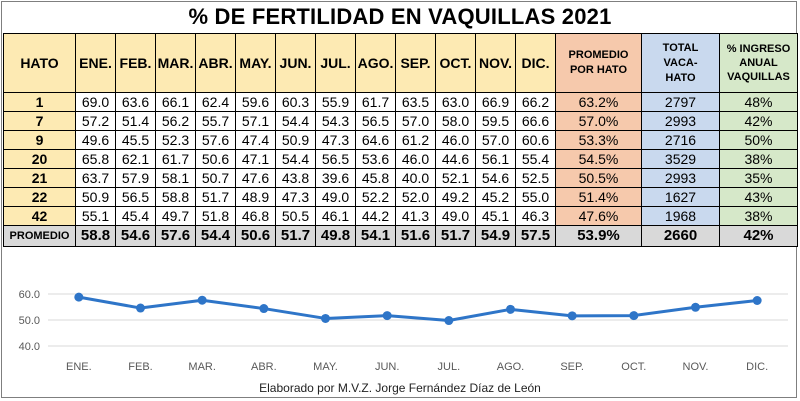  I want to click on cell-hato: 9, so click(39, 140).